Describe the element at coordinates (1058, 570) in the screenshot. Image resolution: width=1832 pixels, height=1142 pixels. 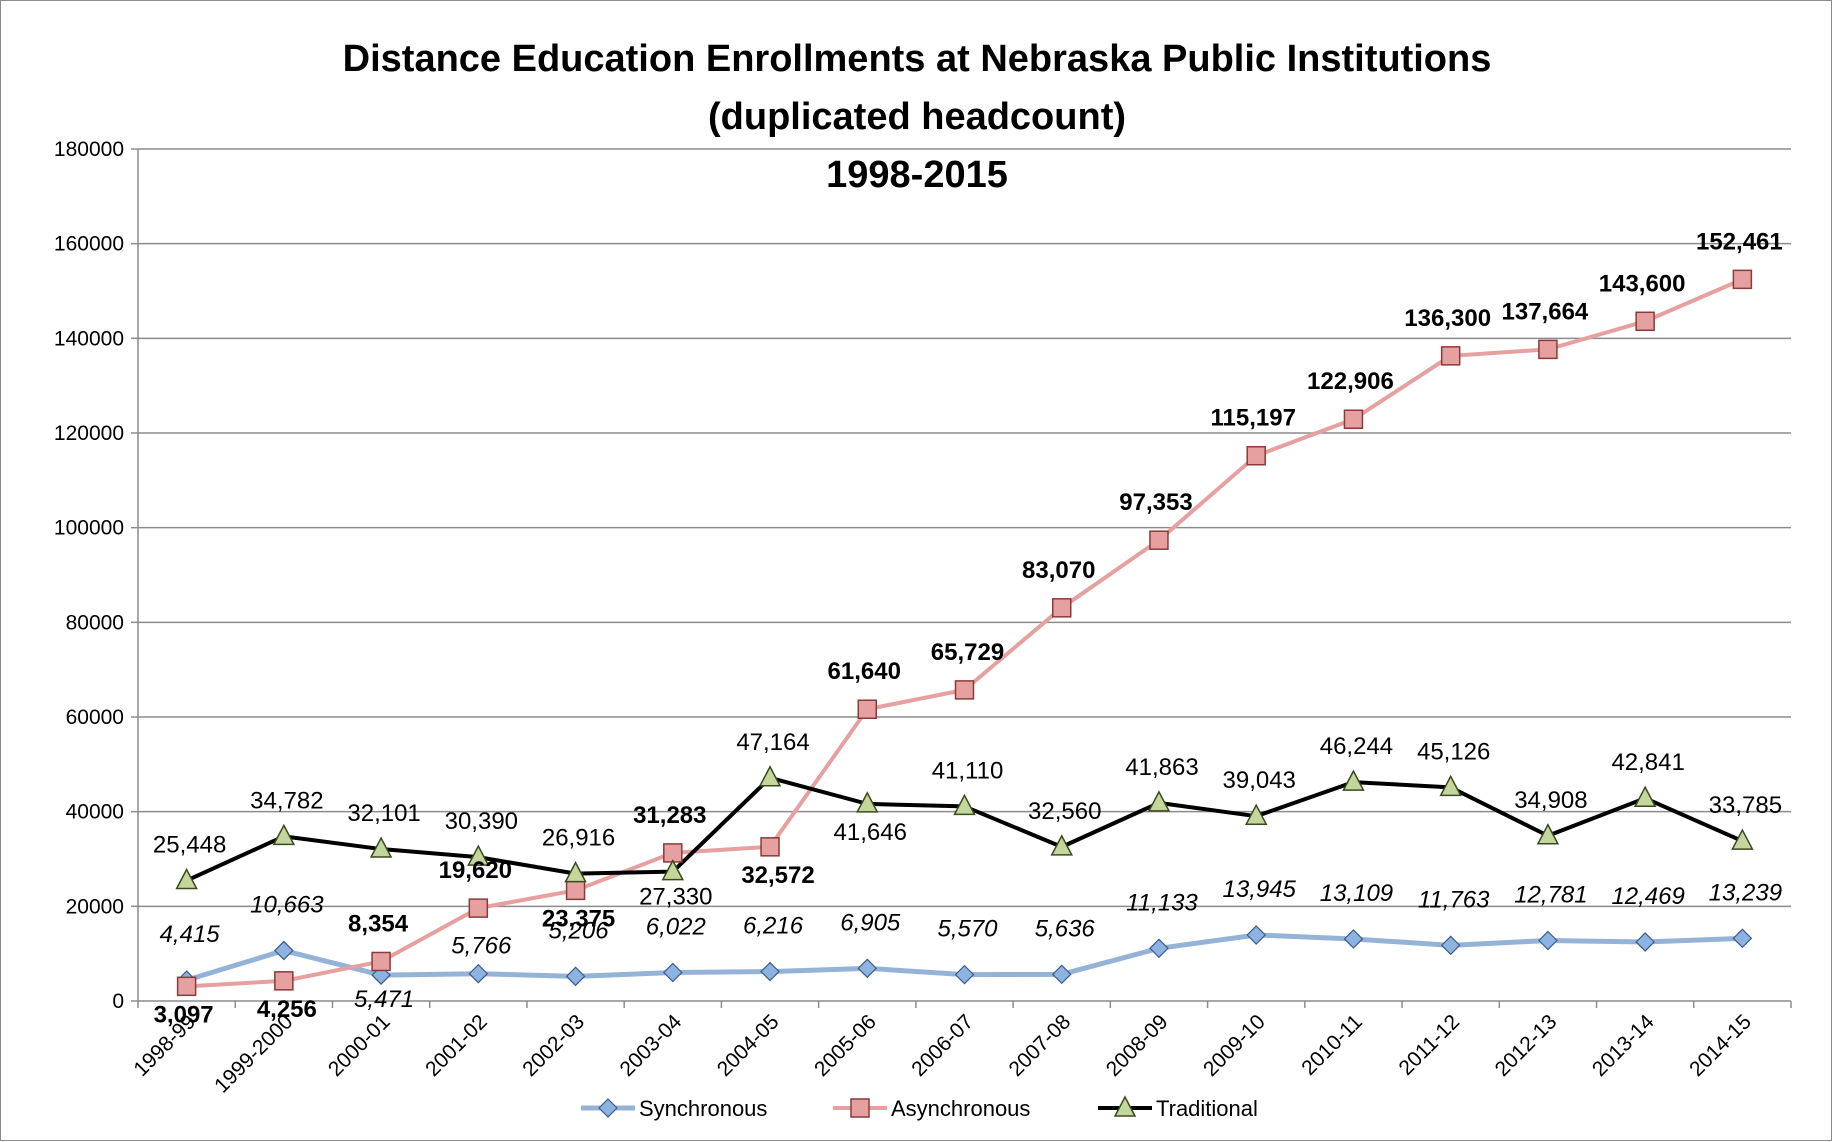
I see `asynchronous-data-label: 83,070` at that location.